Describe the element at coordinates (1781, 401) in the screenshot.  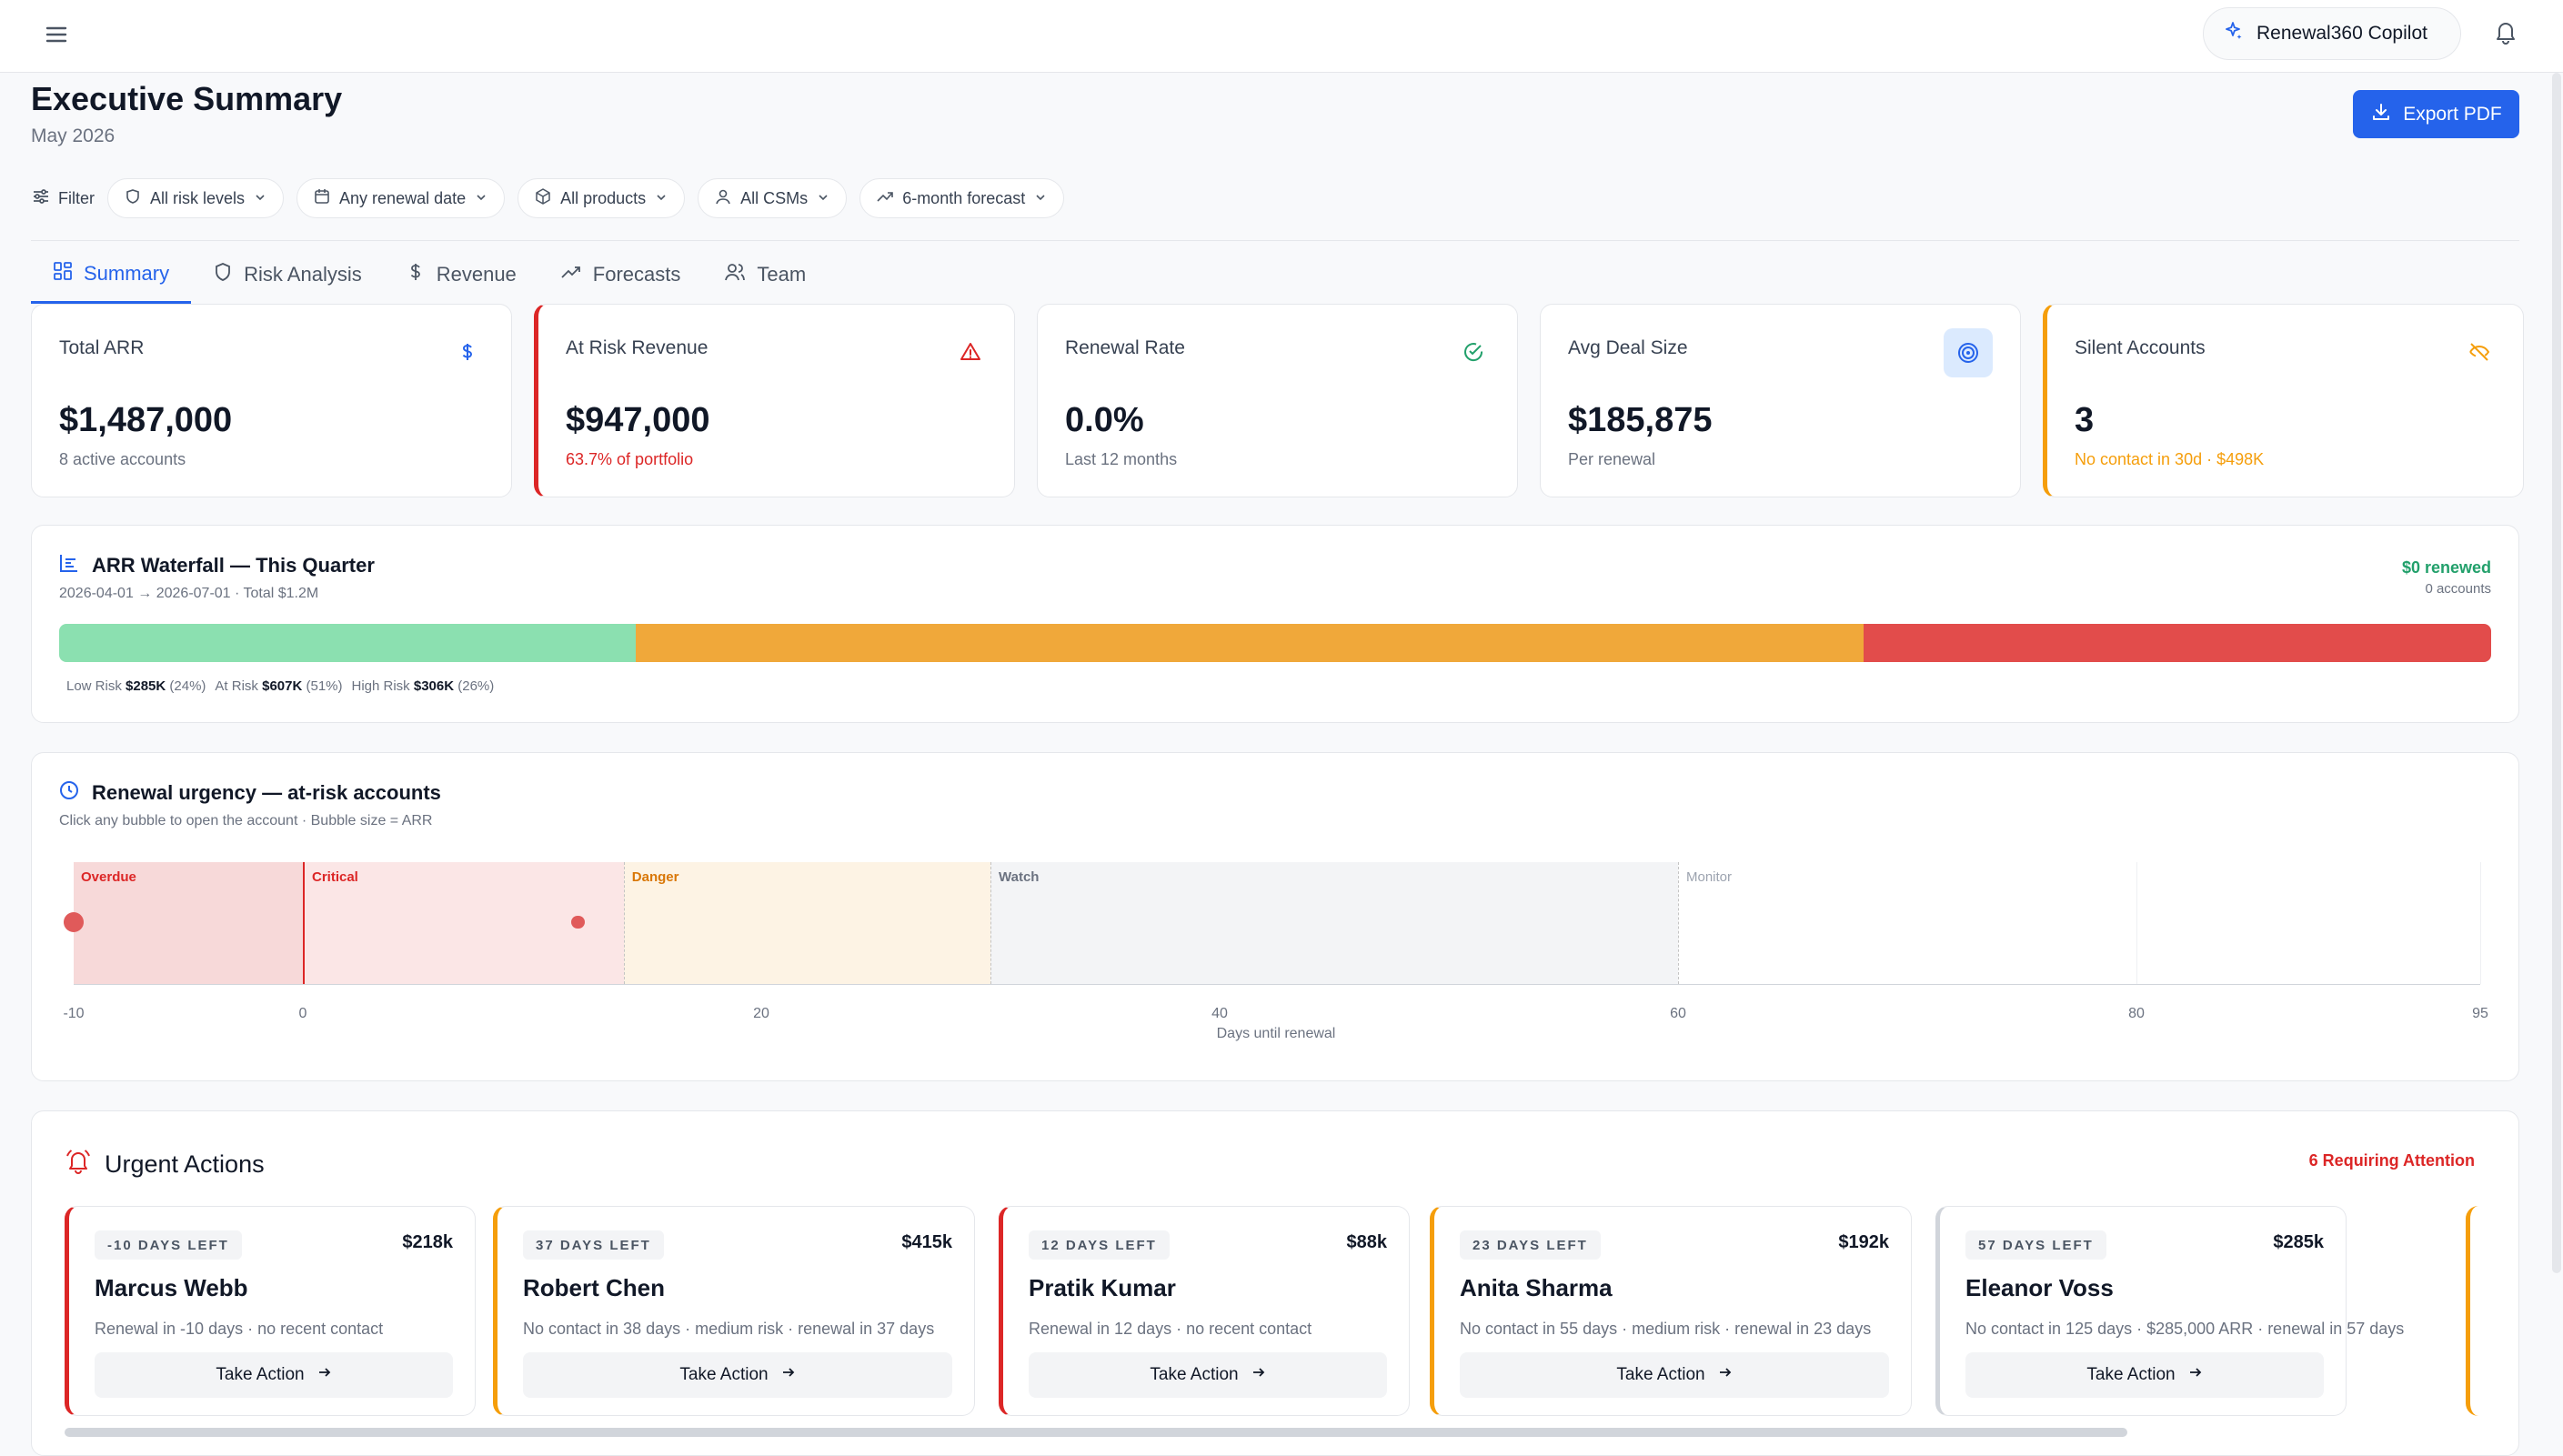
I see `kpi-avg-deal-size: Avg Deal Size $185,875 Per renewal` at that location.